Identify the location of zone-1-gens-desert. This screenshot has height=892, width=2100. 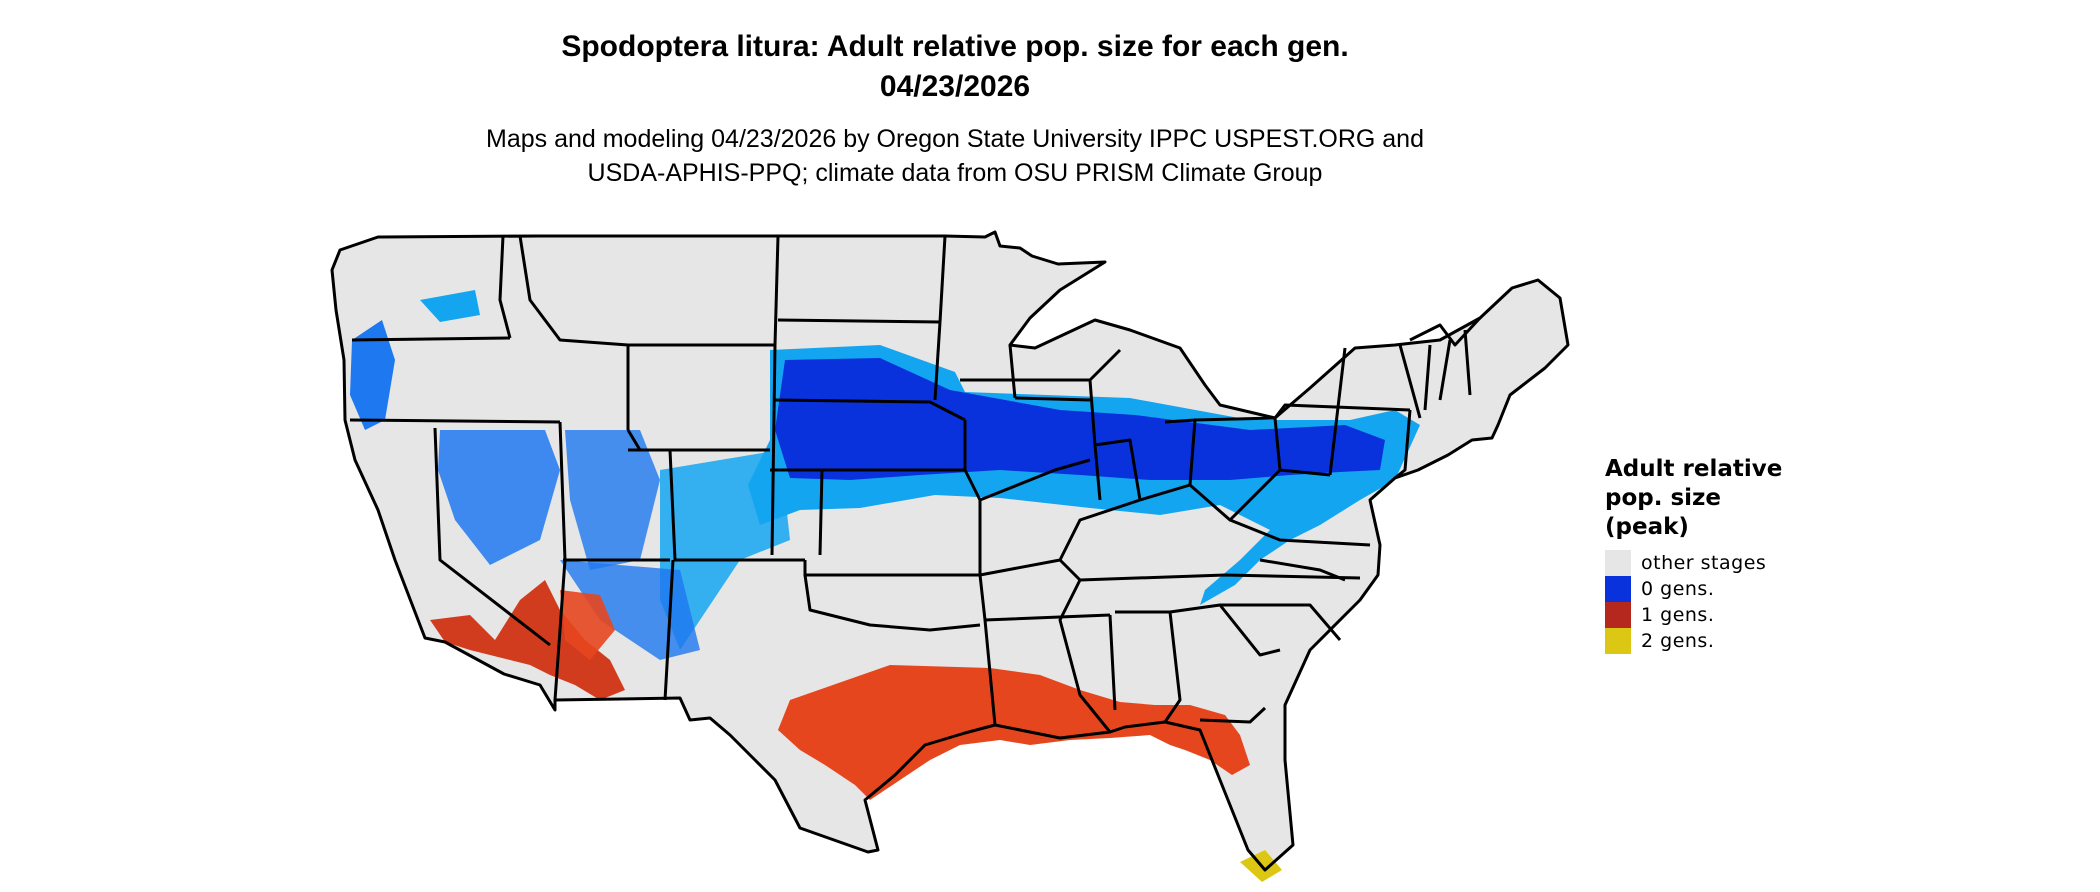
(527, 640).